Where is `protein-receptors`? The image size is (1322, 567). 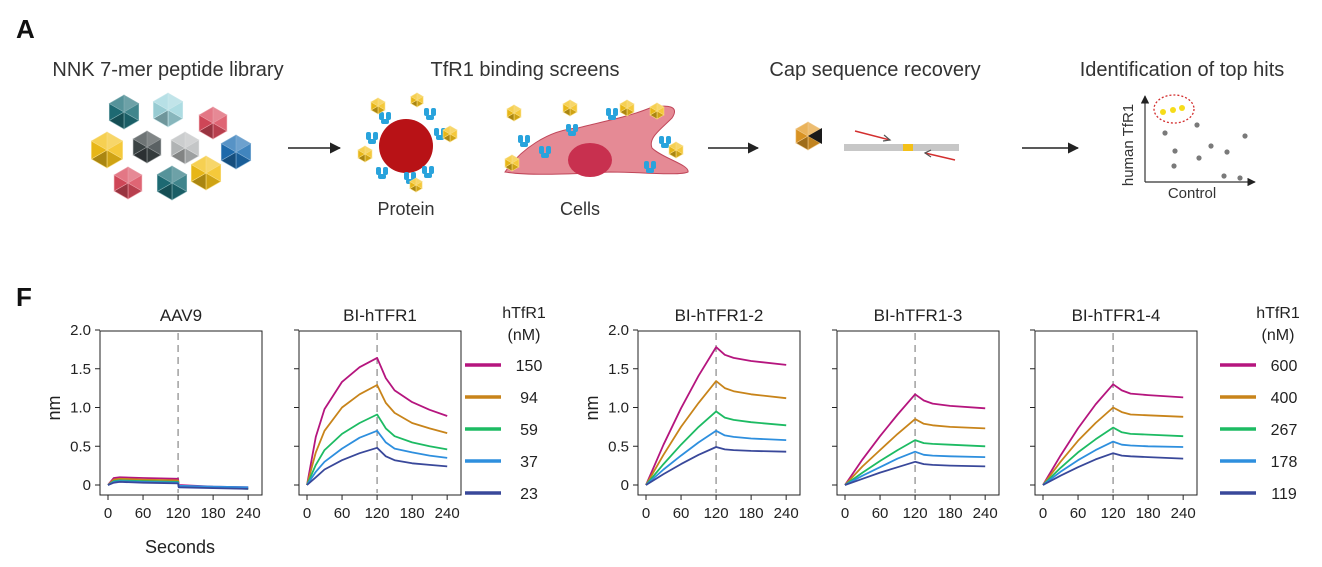
protein-receptors is located at coordinates (407, 142).